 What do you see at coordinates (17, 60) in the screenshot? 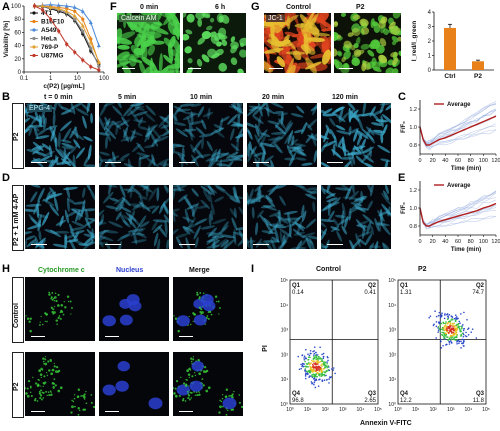
I see `a-y-tick-label: 20` at bounding box center [17, 60].